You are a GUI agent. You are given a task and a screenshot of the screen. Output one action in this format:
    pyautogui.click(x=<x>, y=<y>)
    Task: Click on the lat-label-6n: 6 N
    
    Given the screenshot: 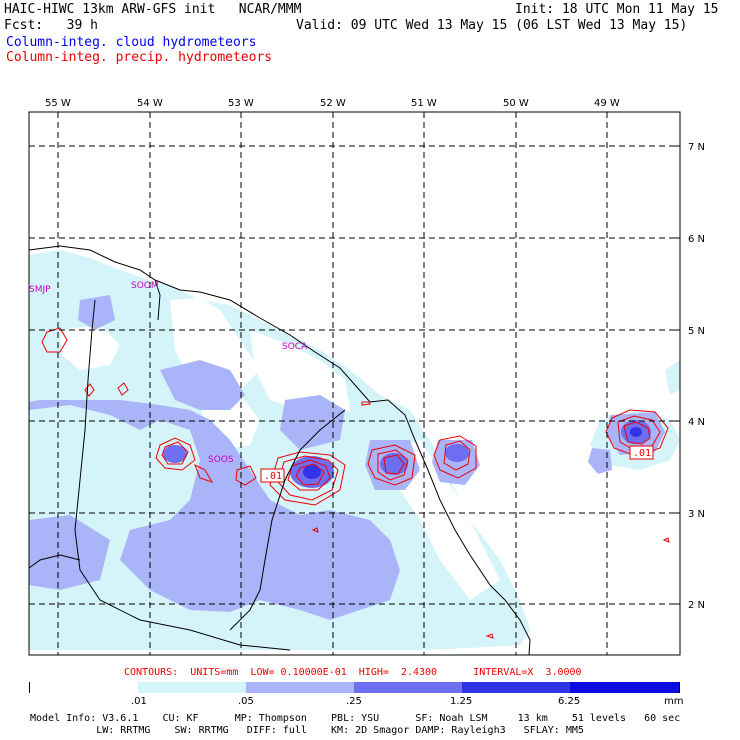 What is the action you would take?
    pyautogui.click(x=696, y=239)
    